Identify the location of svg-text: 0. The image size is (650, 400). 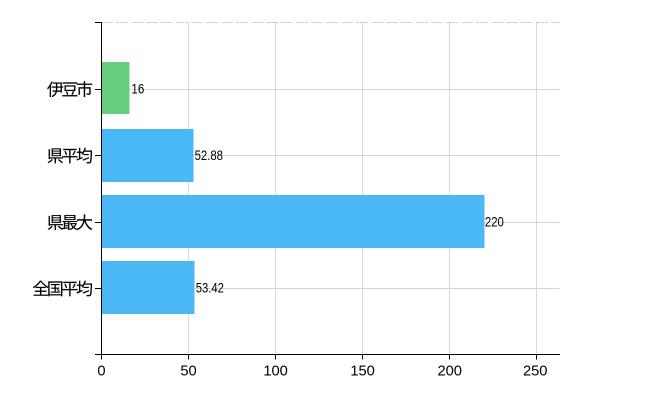
(101, 372).